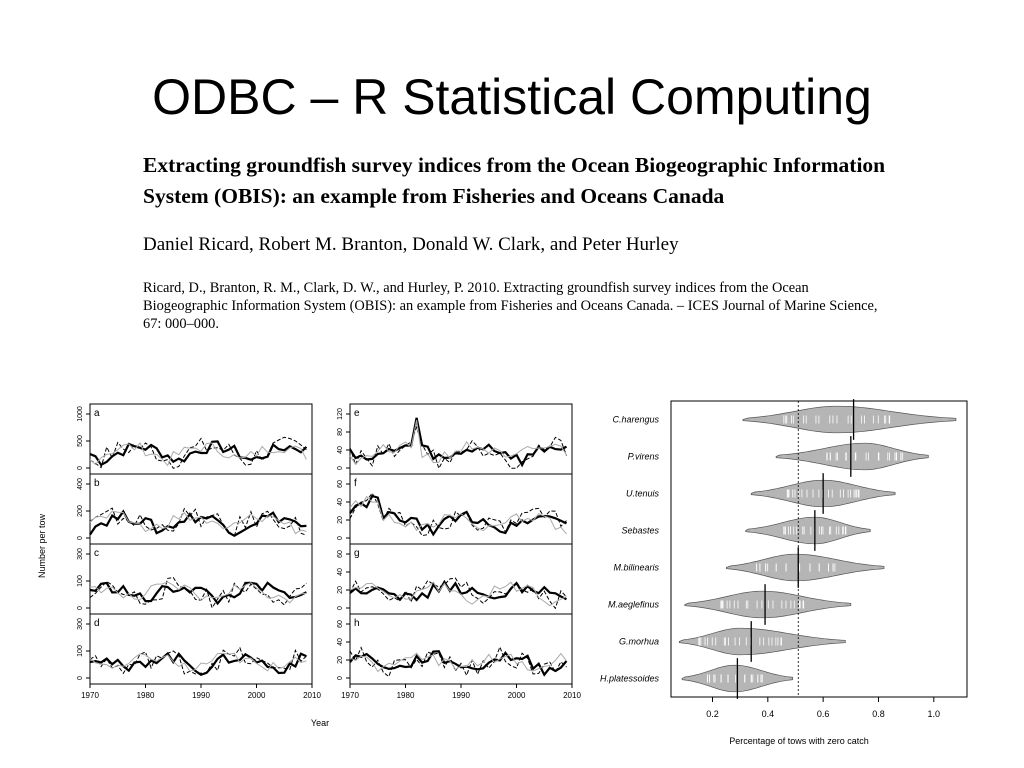  Describe the element at coordinates (357, 413) in the screenshot. I see `panel-letter: e` at that location.